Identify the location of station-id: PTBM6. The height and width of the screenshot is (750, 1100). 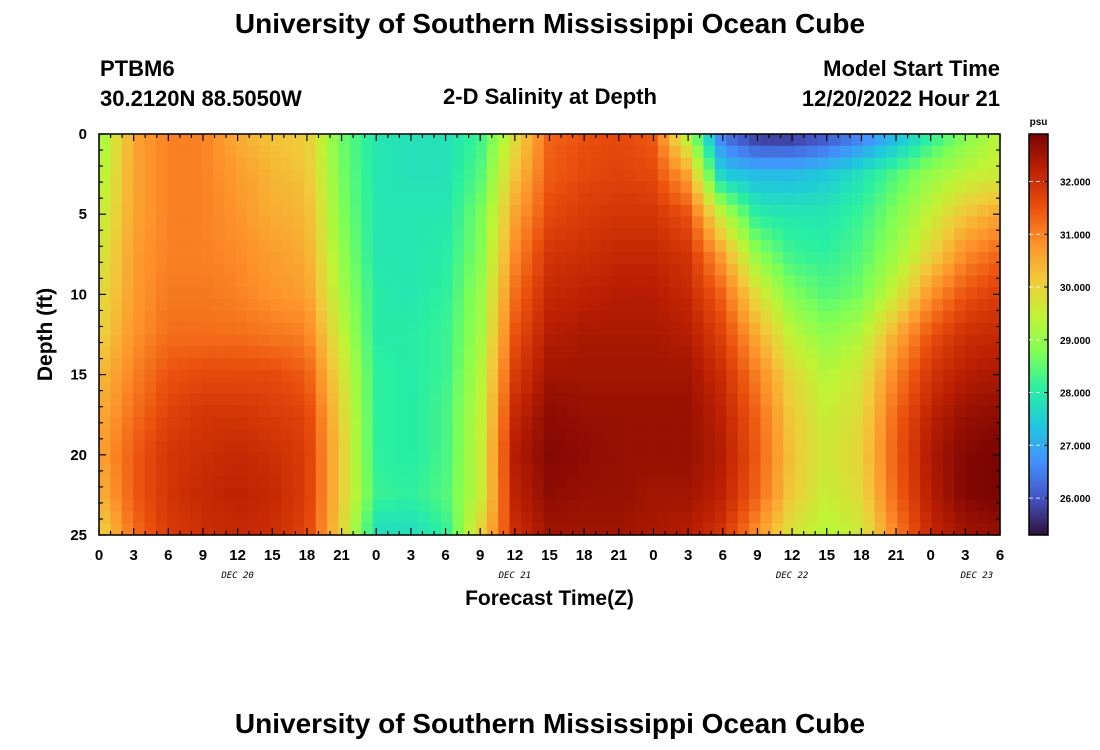
(137, 68).